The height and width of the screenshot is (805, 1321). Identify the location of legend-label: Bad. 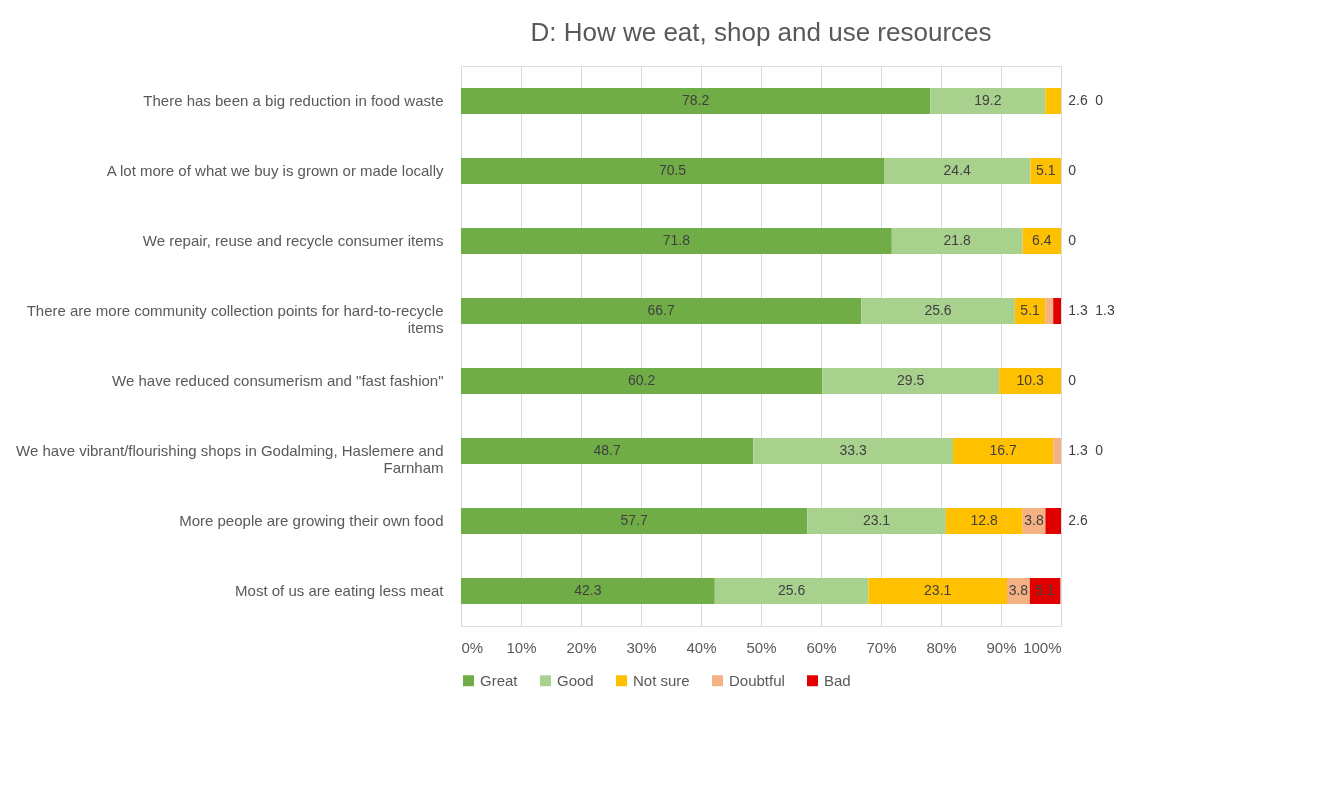
(837, 680).